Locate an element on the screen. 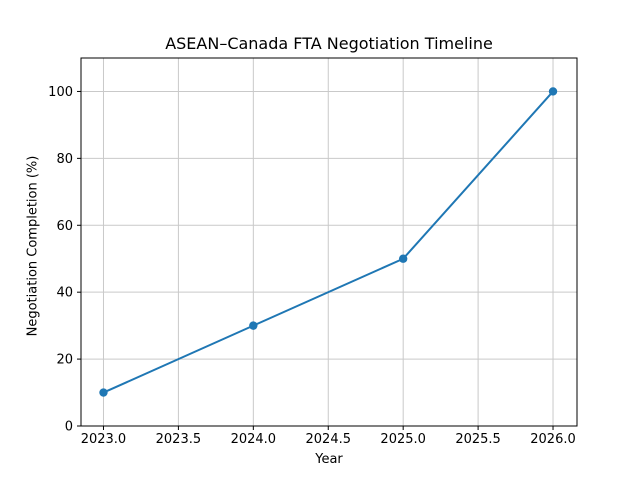 Image resolution: width=640 pixels, height=480 pixels. chart-title: ASEAN–Canada FTA Negotiation Timeline is located at coordinates (329, 43).